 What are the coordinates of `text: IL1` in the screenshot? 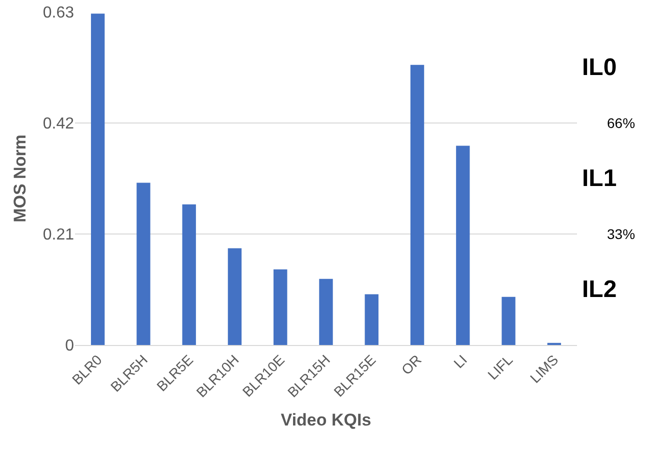 It's located at (599, 178).